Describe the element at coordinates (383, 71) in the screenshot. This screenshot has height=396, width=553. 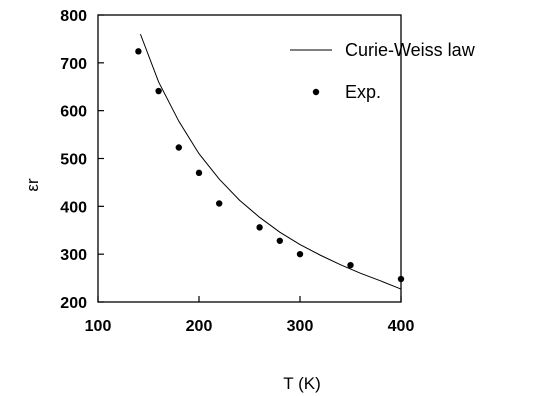
I see `legend: Curie-Weiss law Exp.` at that location.